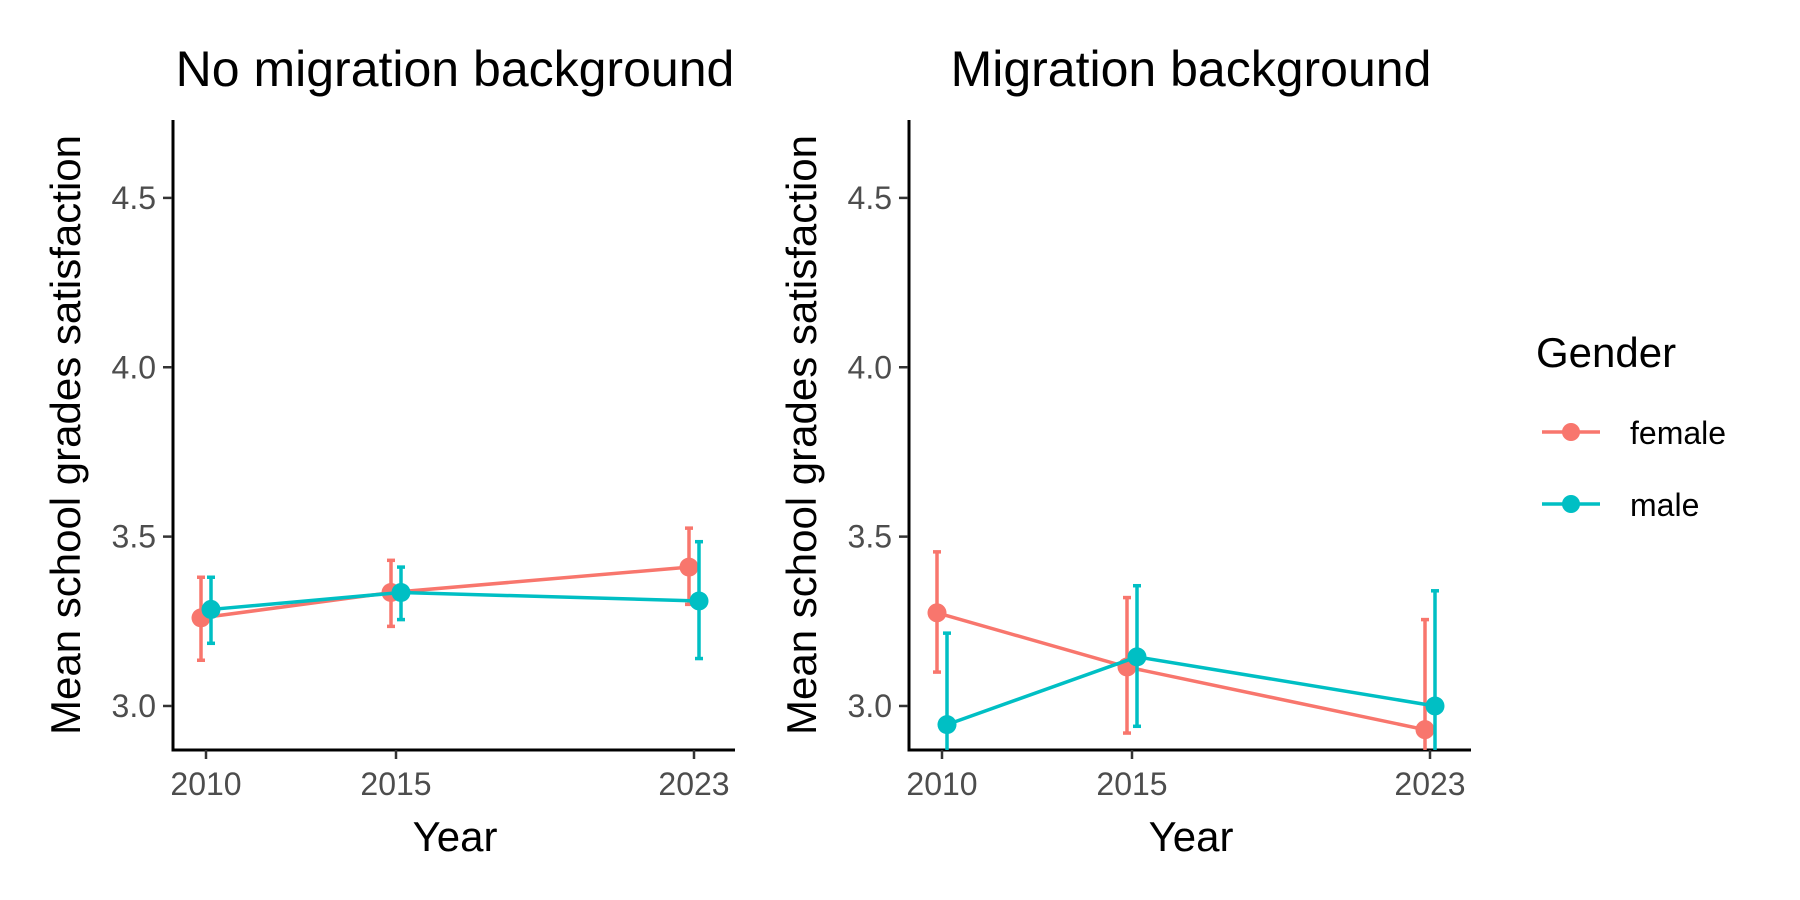 The width and height of the screenshot is (1800, 900). What do you see at coordinates (1678, 433) in the screenshot?
I see `legend-label: female` at bounding box center [1678, 433].